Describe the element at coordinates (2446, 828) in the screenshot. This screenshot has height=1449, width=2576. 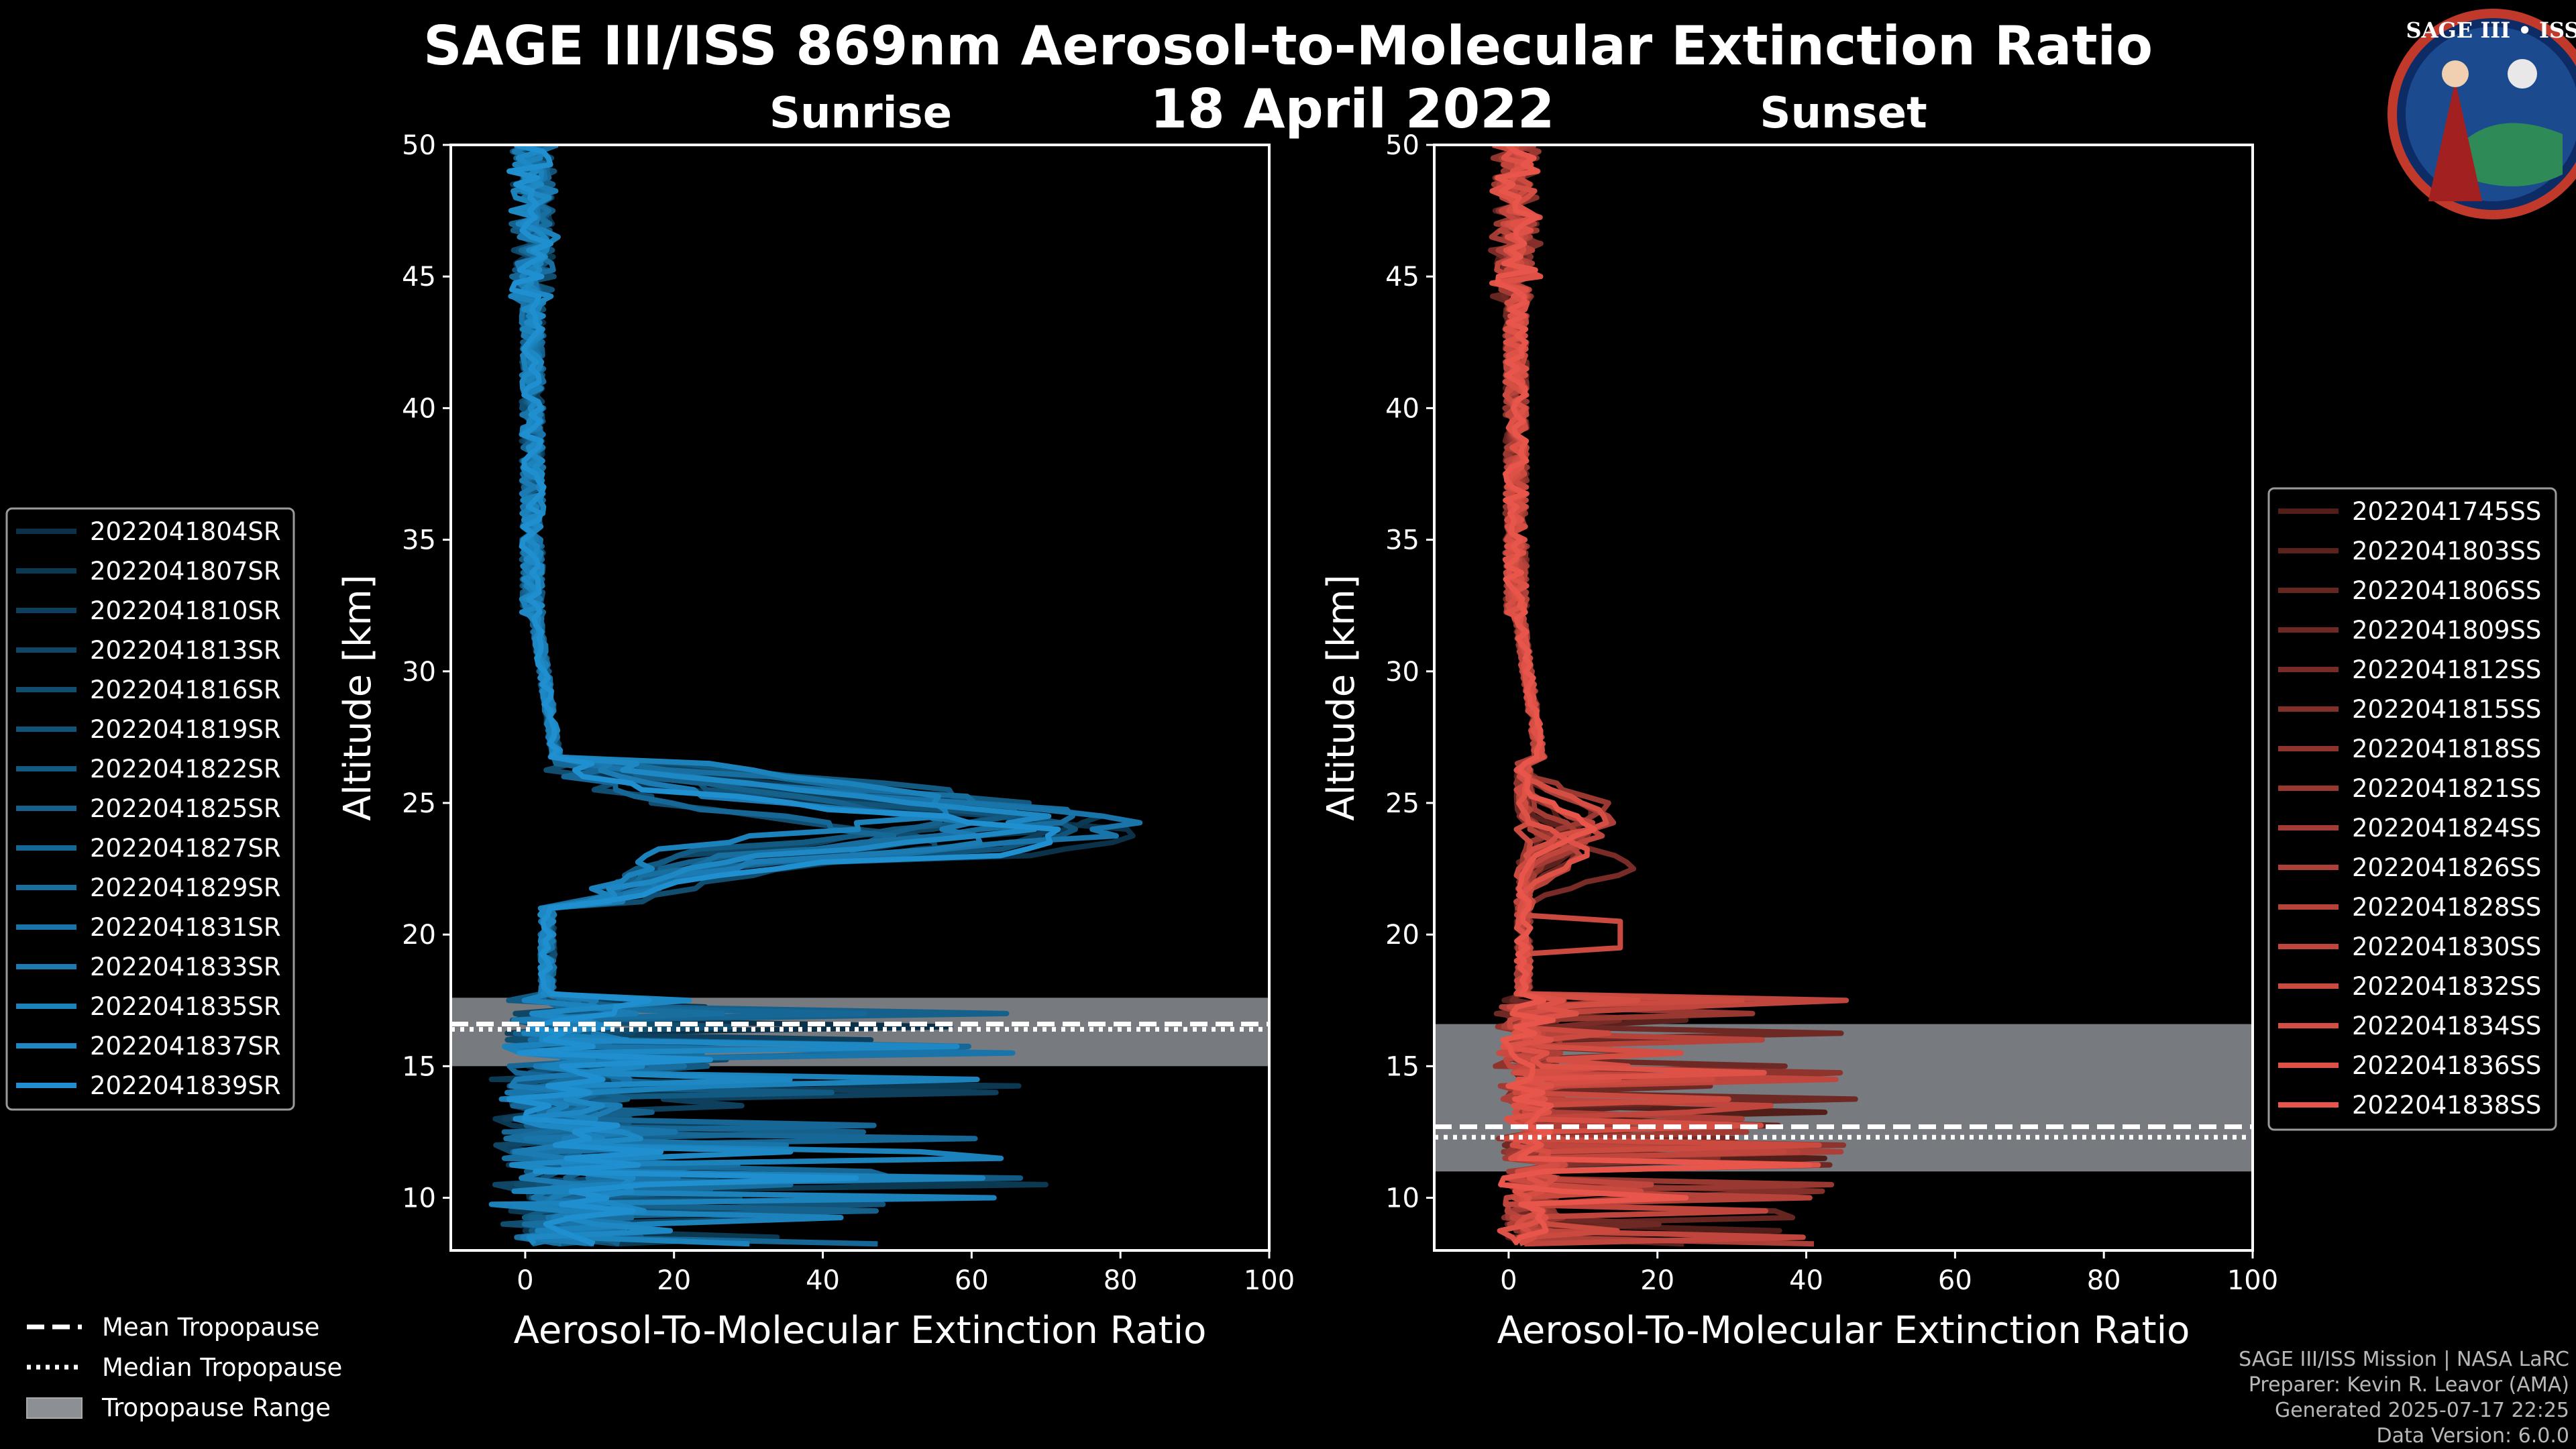
I see `sunset-legend-entry: 2022041824SS` at that location.